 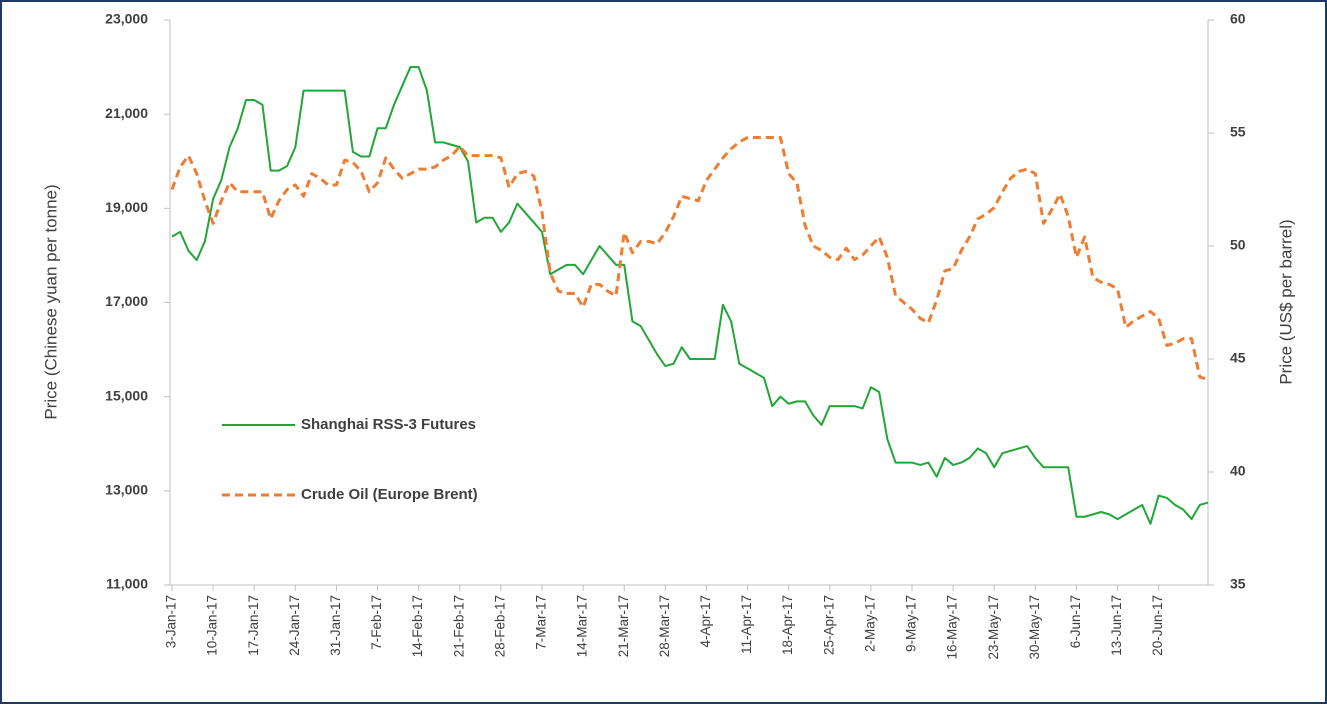 I want to click on y2-tick-label: 40, so click(x=1238, y=471).